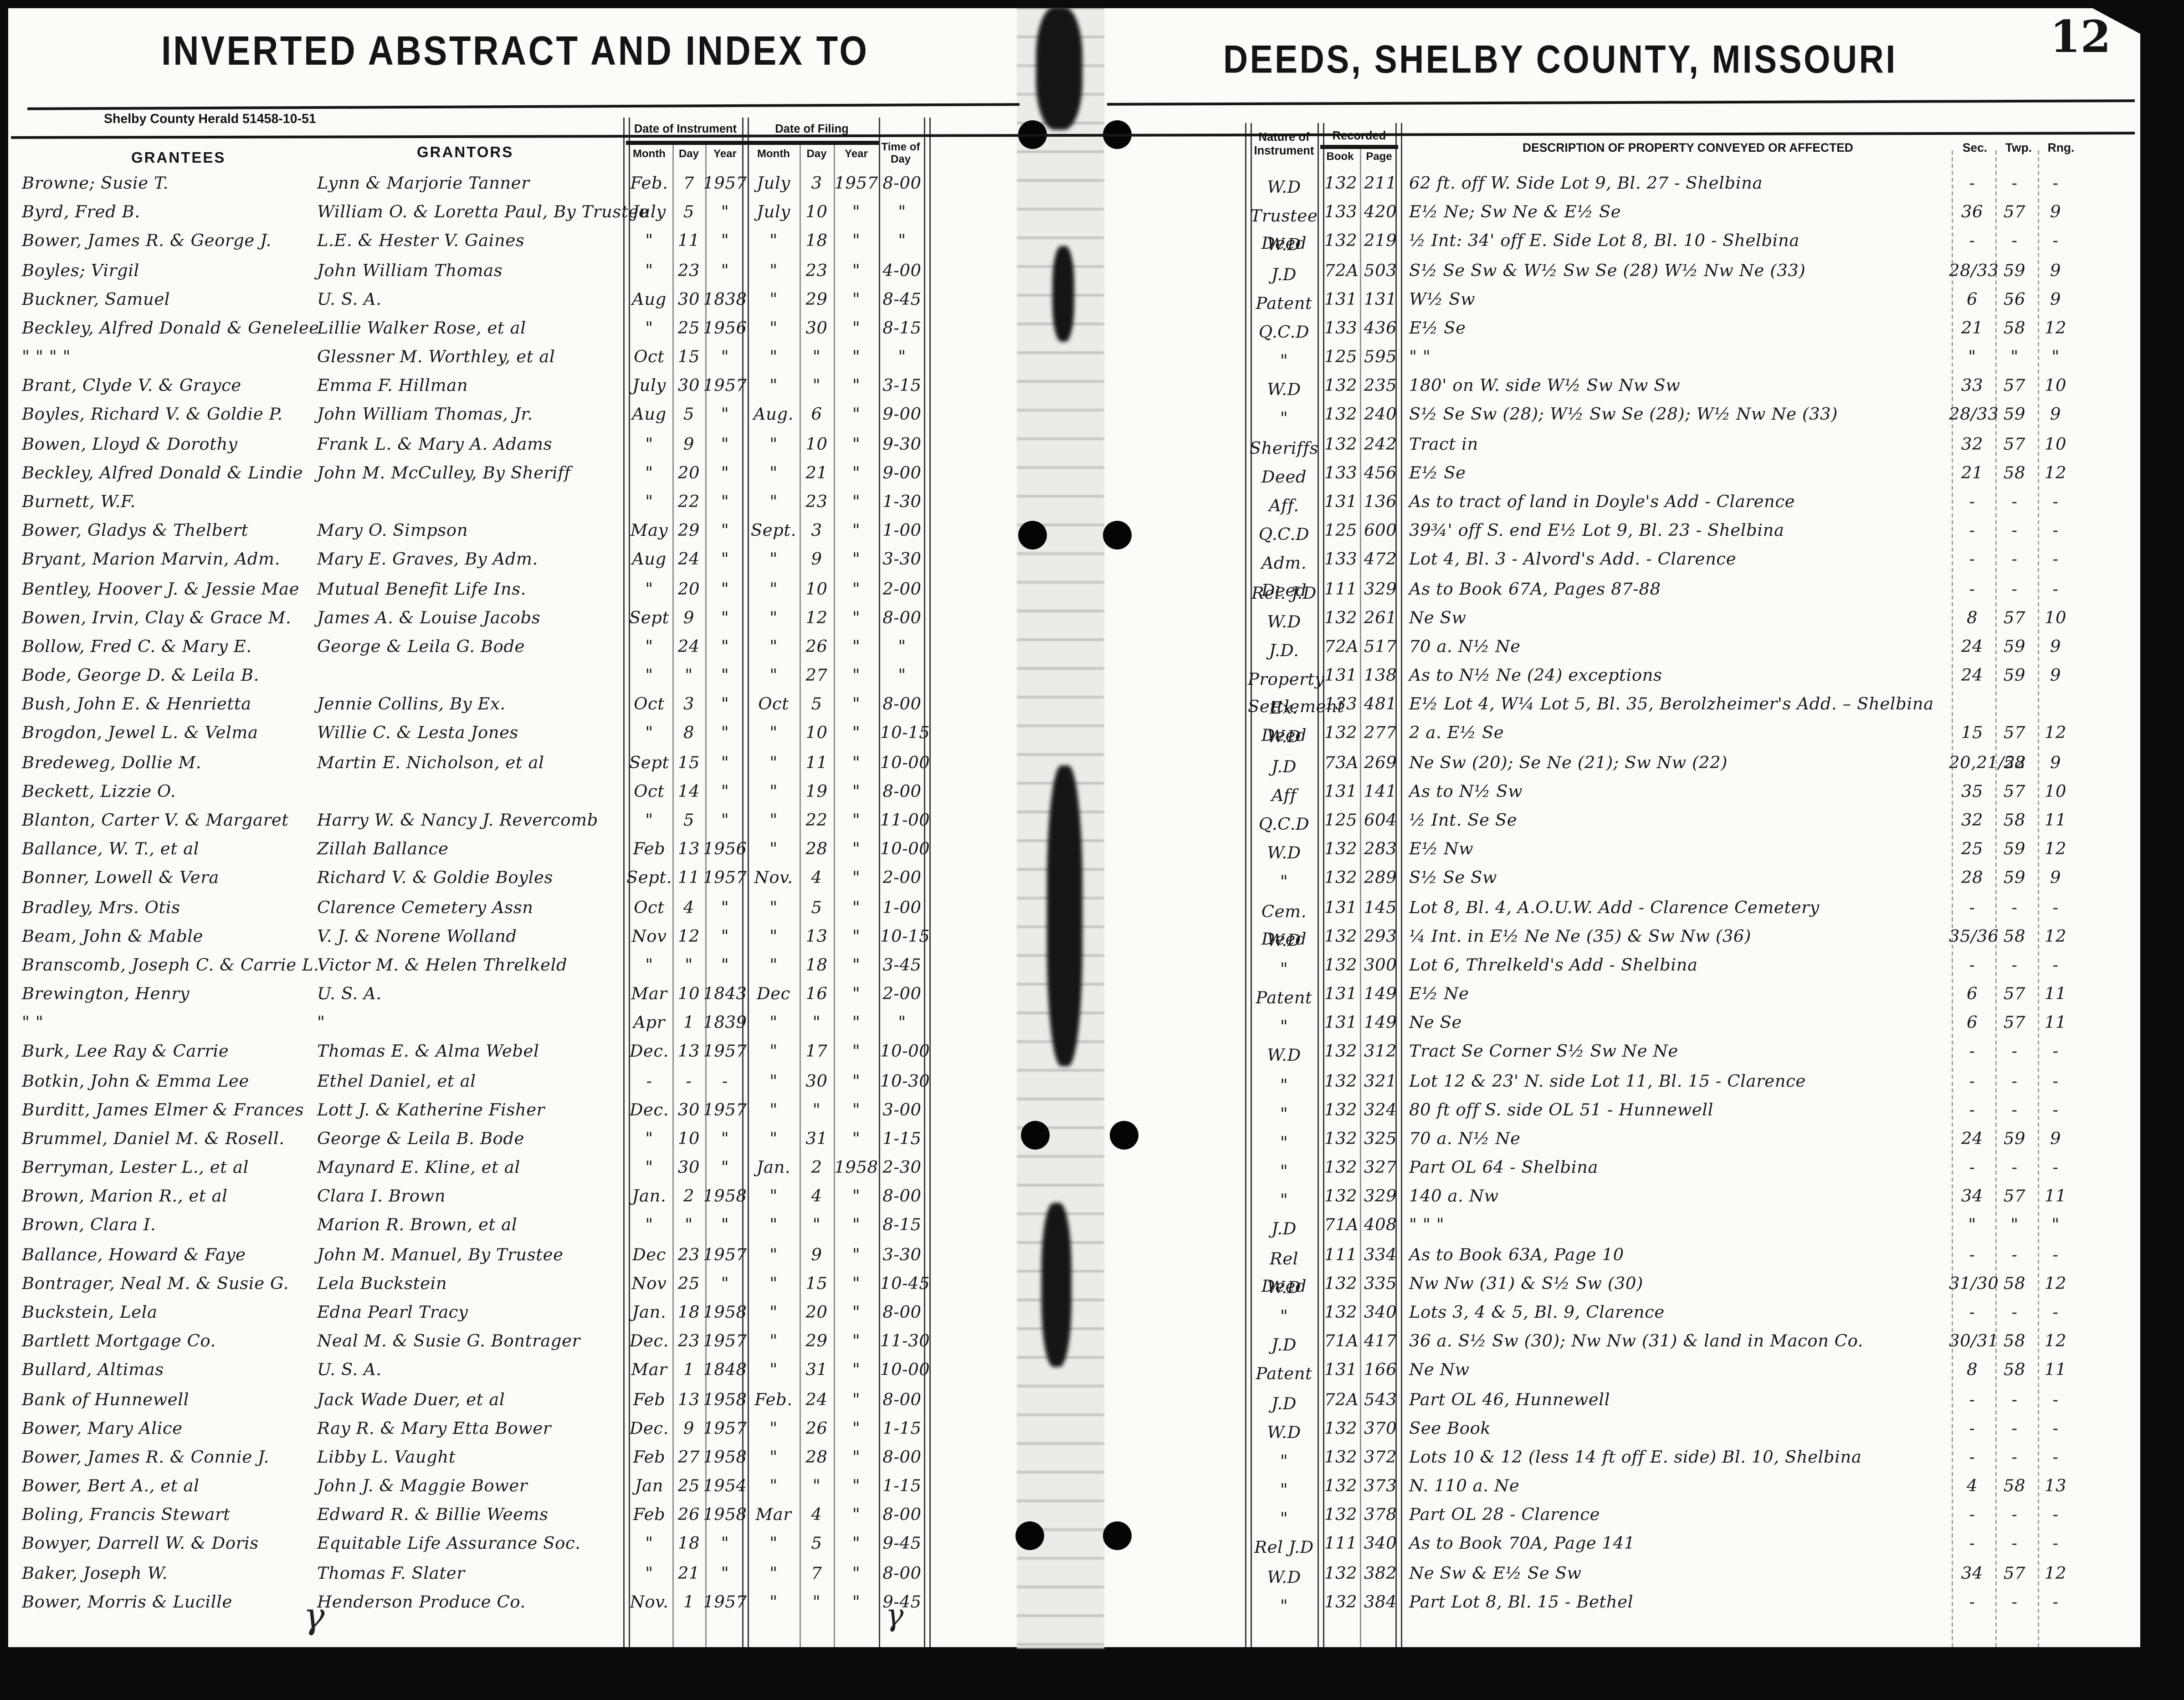 Image resolution: width=2184 pixels, height=1700 pixels. Describe the element at coordinates (1692, 329) in the screenshot. I see `table-row: Q.C.D 133 436 E½ Se 21 58 12` at that location.